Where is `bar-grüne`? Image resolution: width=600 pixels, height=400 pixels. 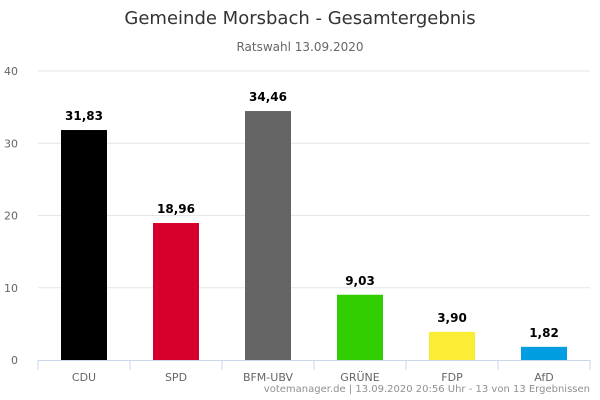
bar-grüne is located at coordinates (360, 327).